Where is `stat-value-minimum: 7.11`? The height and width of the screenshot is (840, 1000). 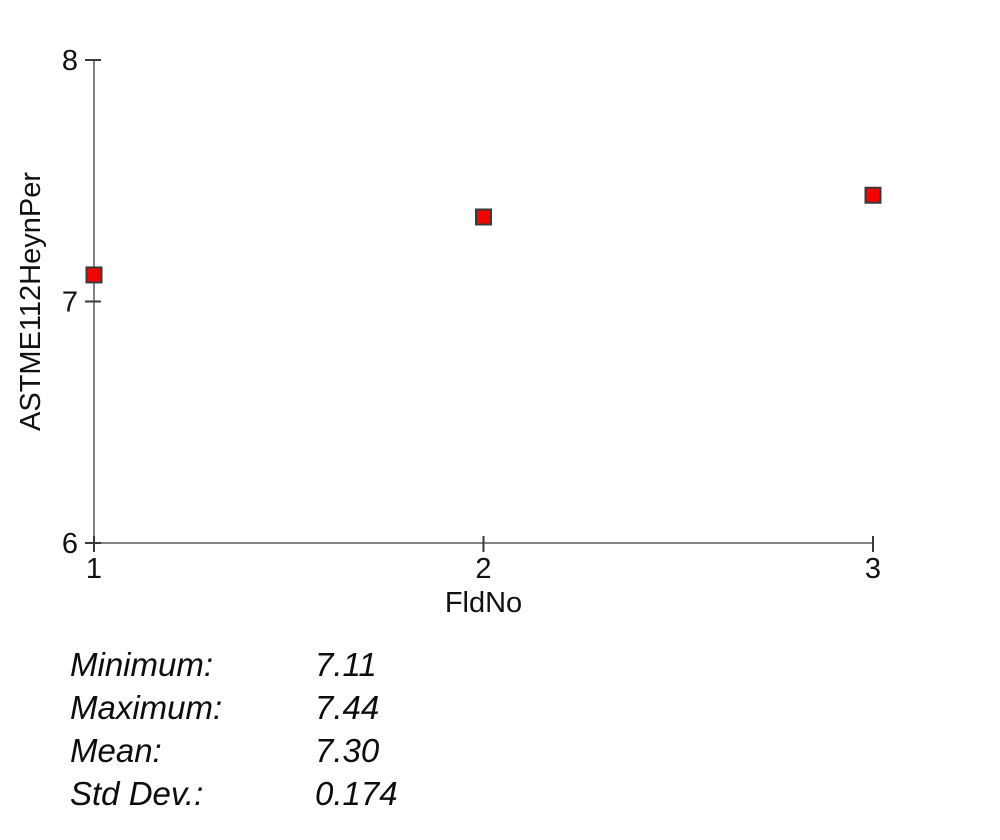
stat-value-minimum: 7.11 is located at coordinates (346, 664).